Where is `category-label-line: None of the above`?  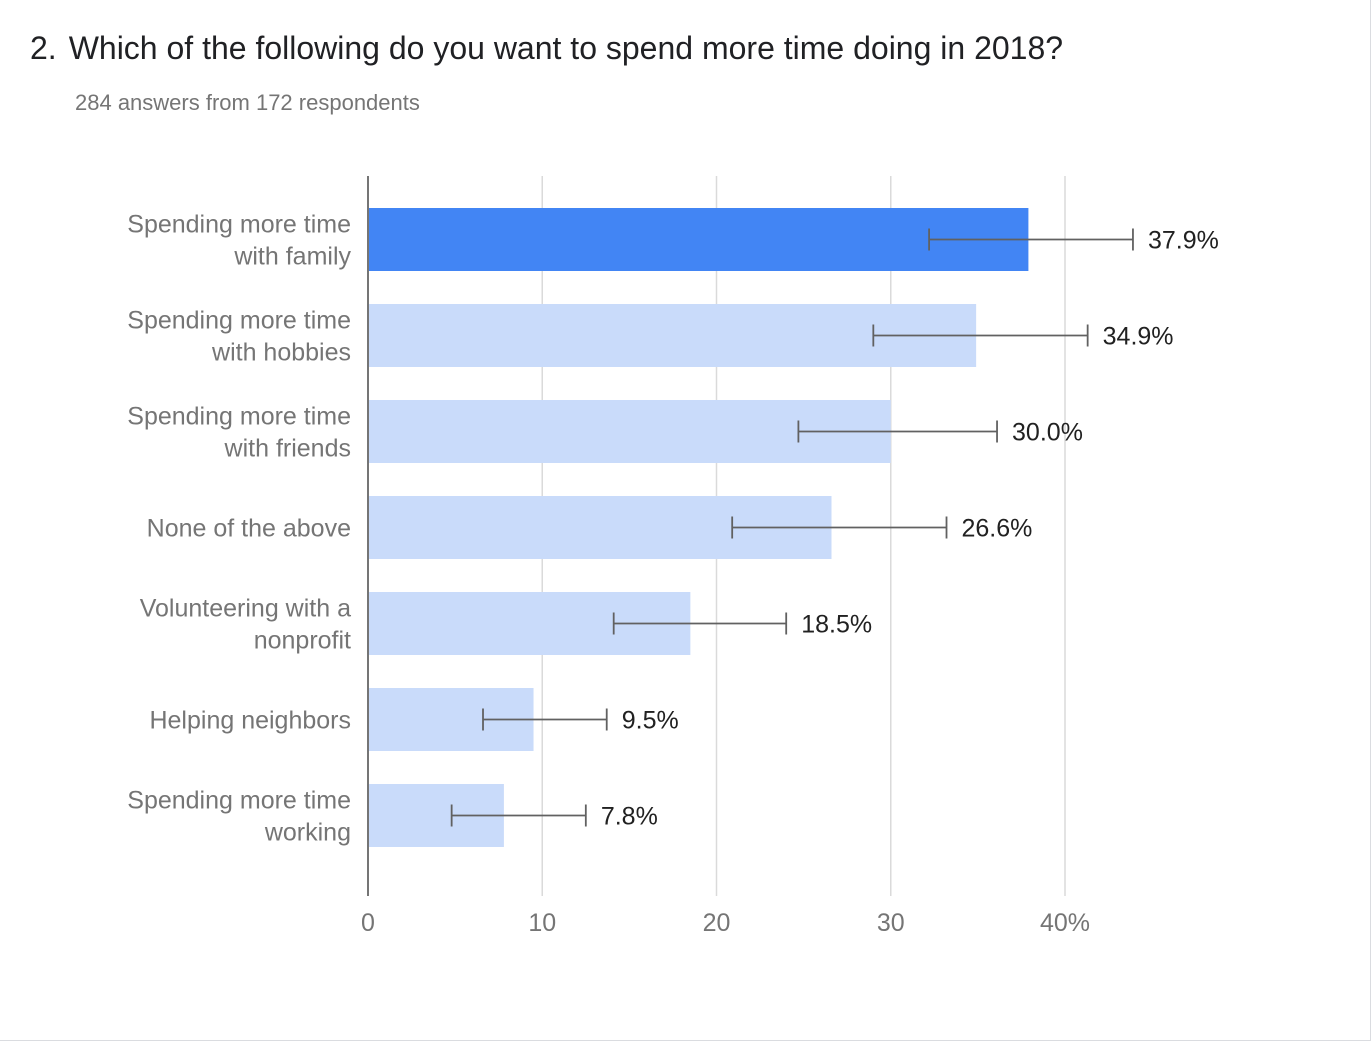 category-label-line: None of the above is located at coordinates (249, 529).